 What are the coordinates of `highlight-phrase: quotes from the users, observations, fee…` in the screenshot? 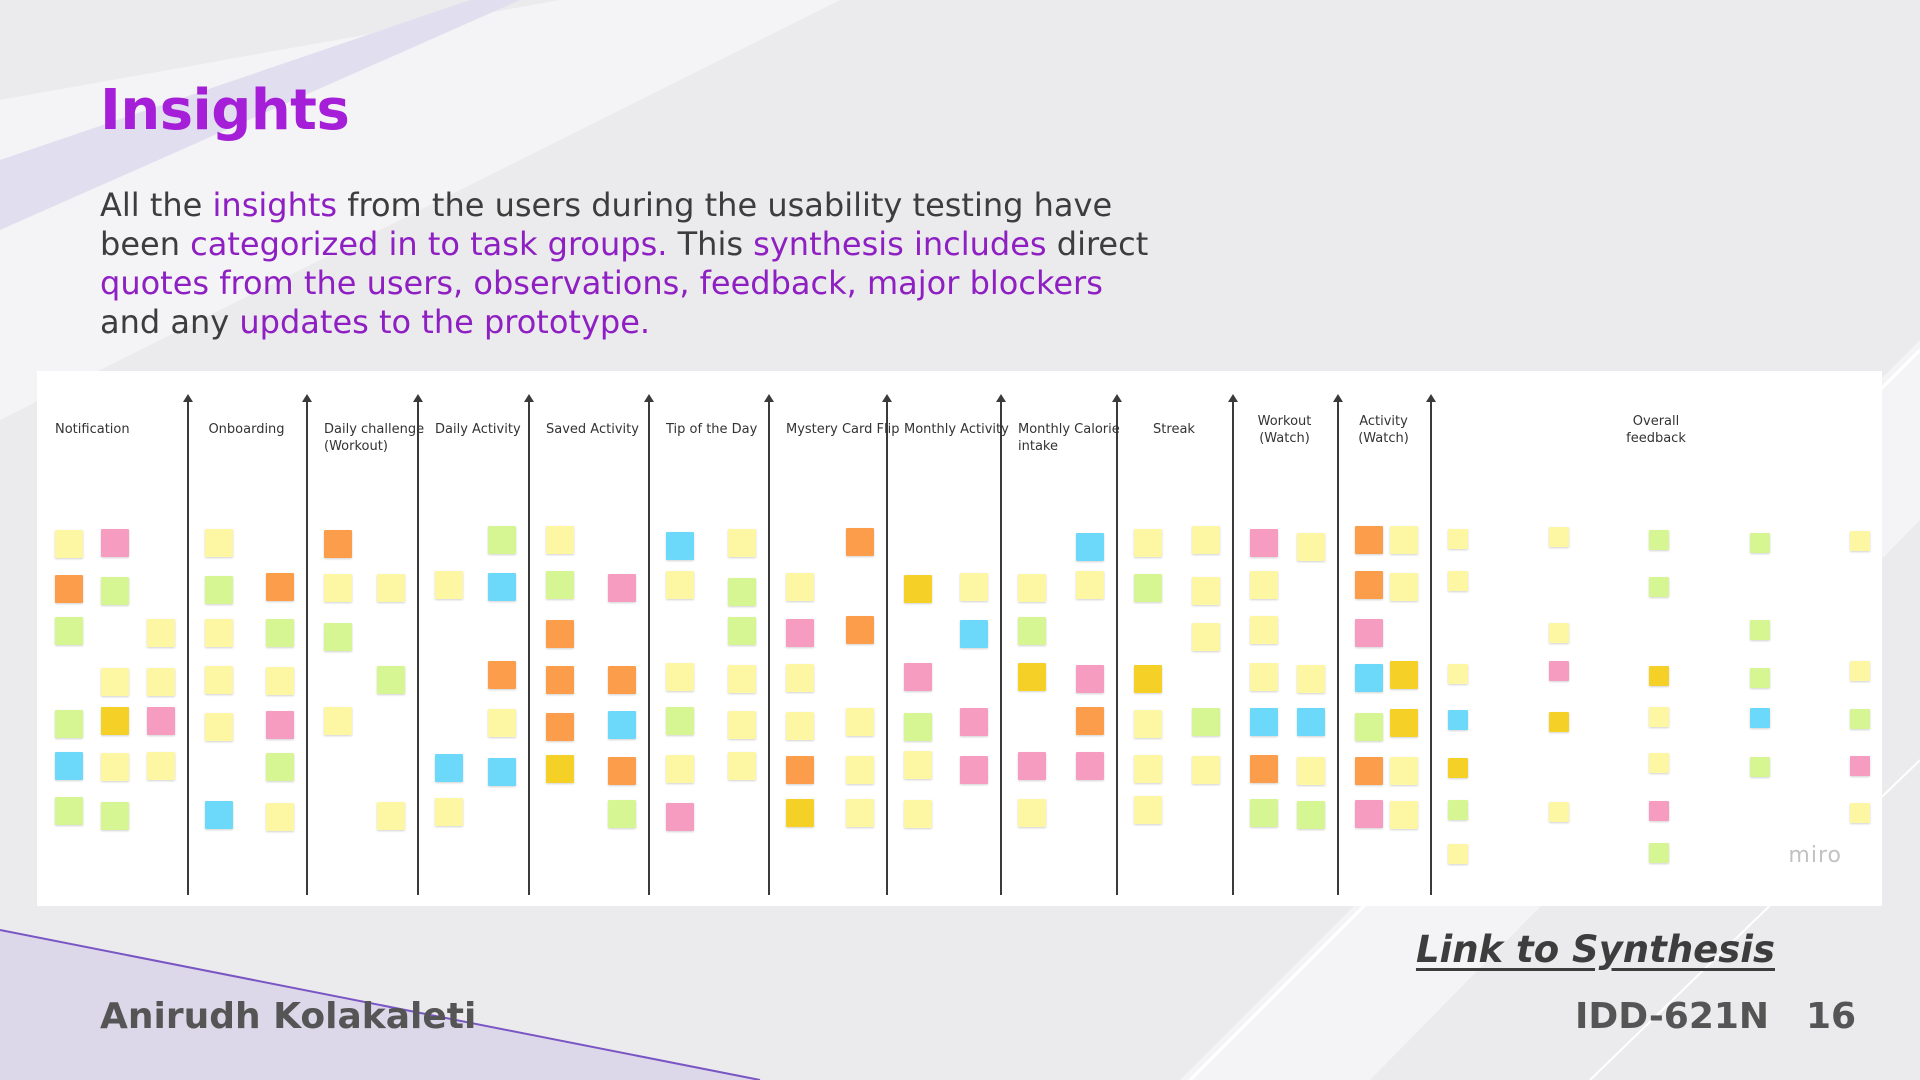 It's located at (601, 283).